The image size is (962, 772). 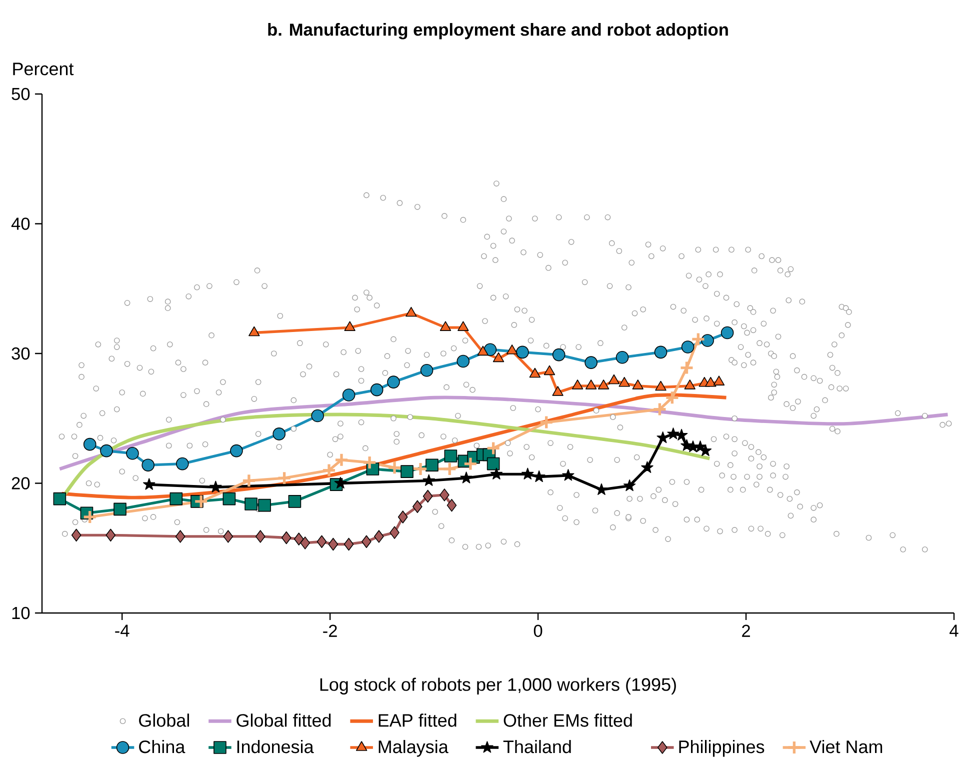 I want to click on x-axis-title: Log stock of robots per 1,000 workers (1995), so click(x=498, y=686).